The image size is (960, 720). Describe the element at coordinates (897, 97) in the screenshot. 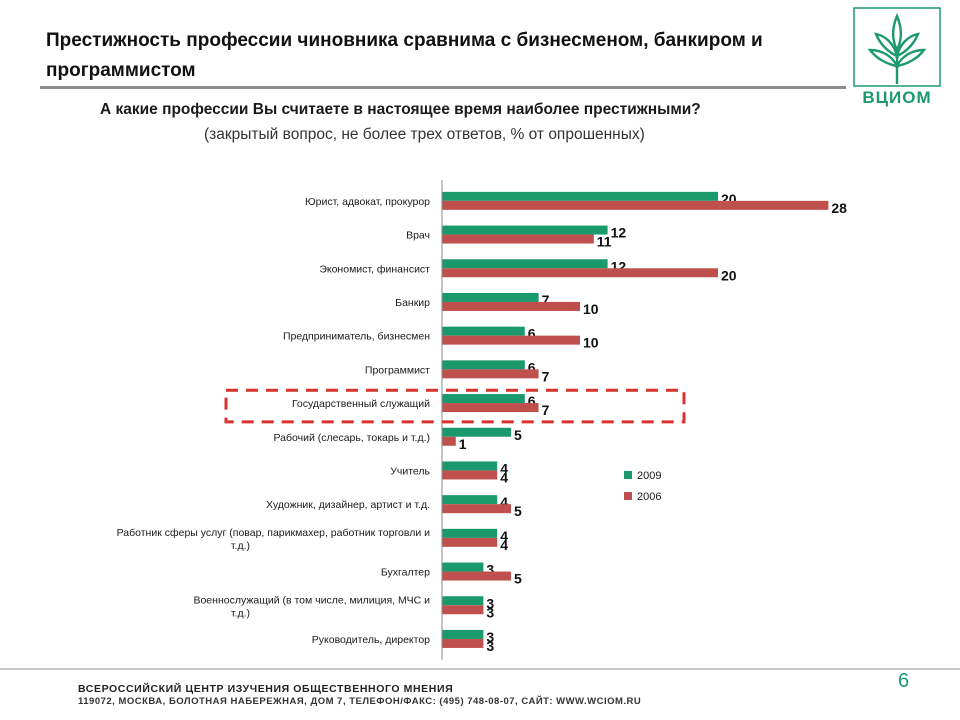

I see `logo-text: ВЦИОМ` at that location.